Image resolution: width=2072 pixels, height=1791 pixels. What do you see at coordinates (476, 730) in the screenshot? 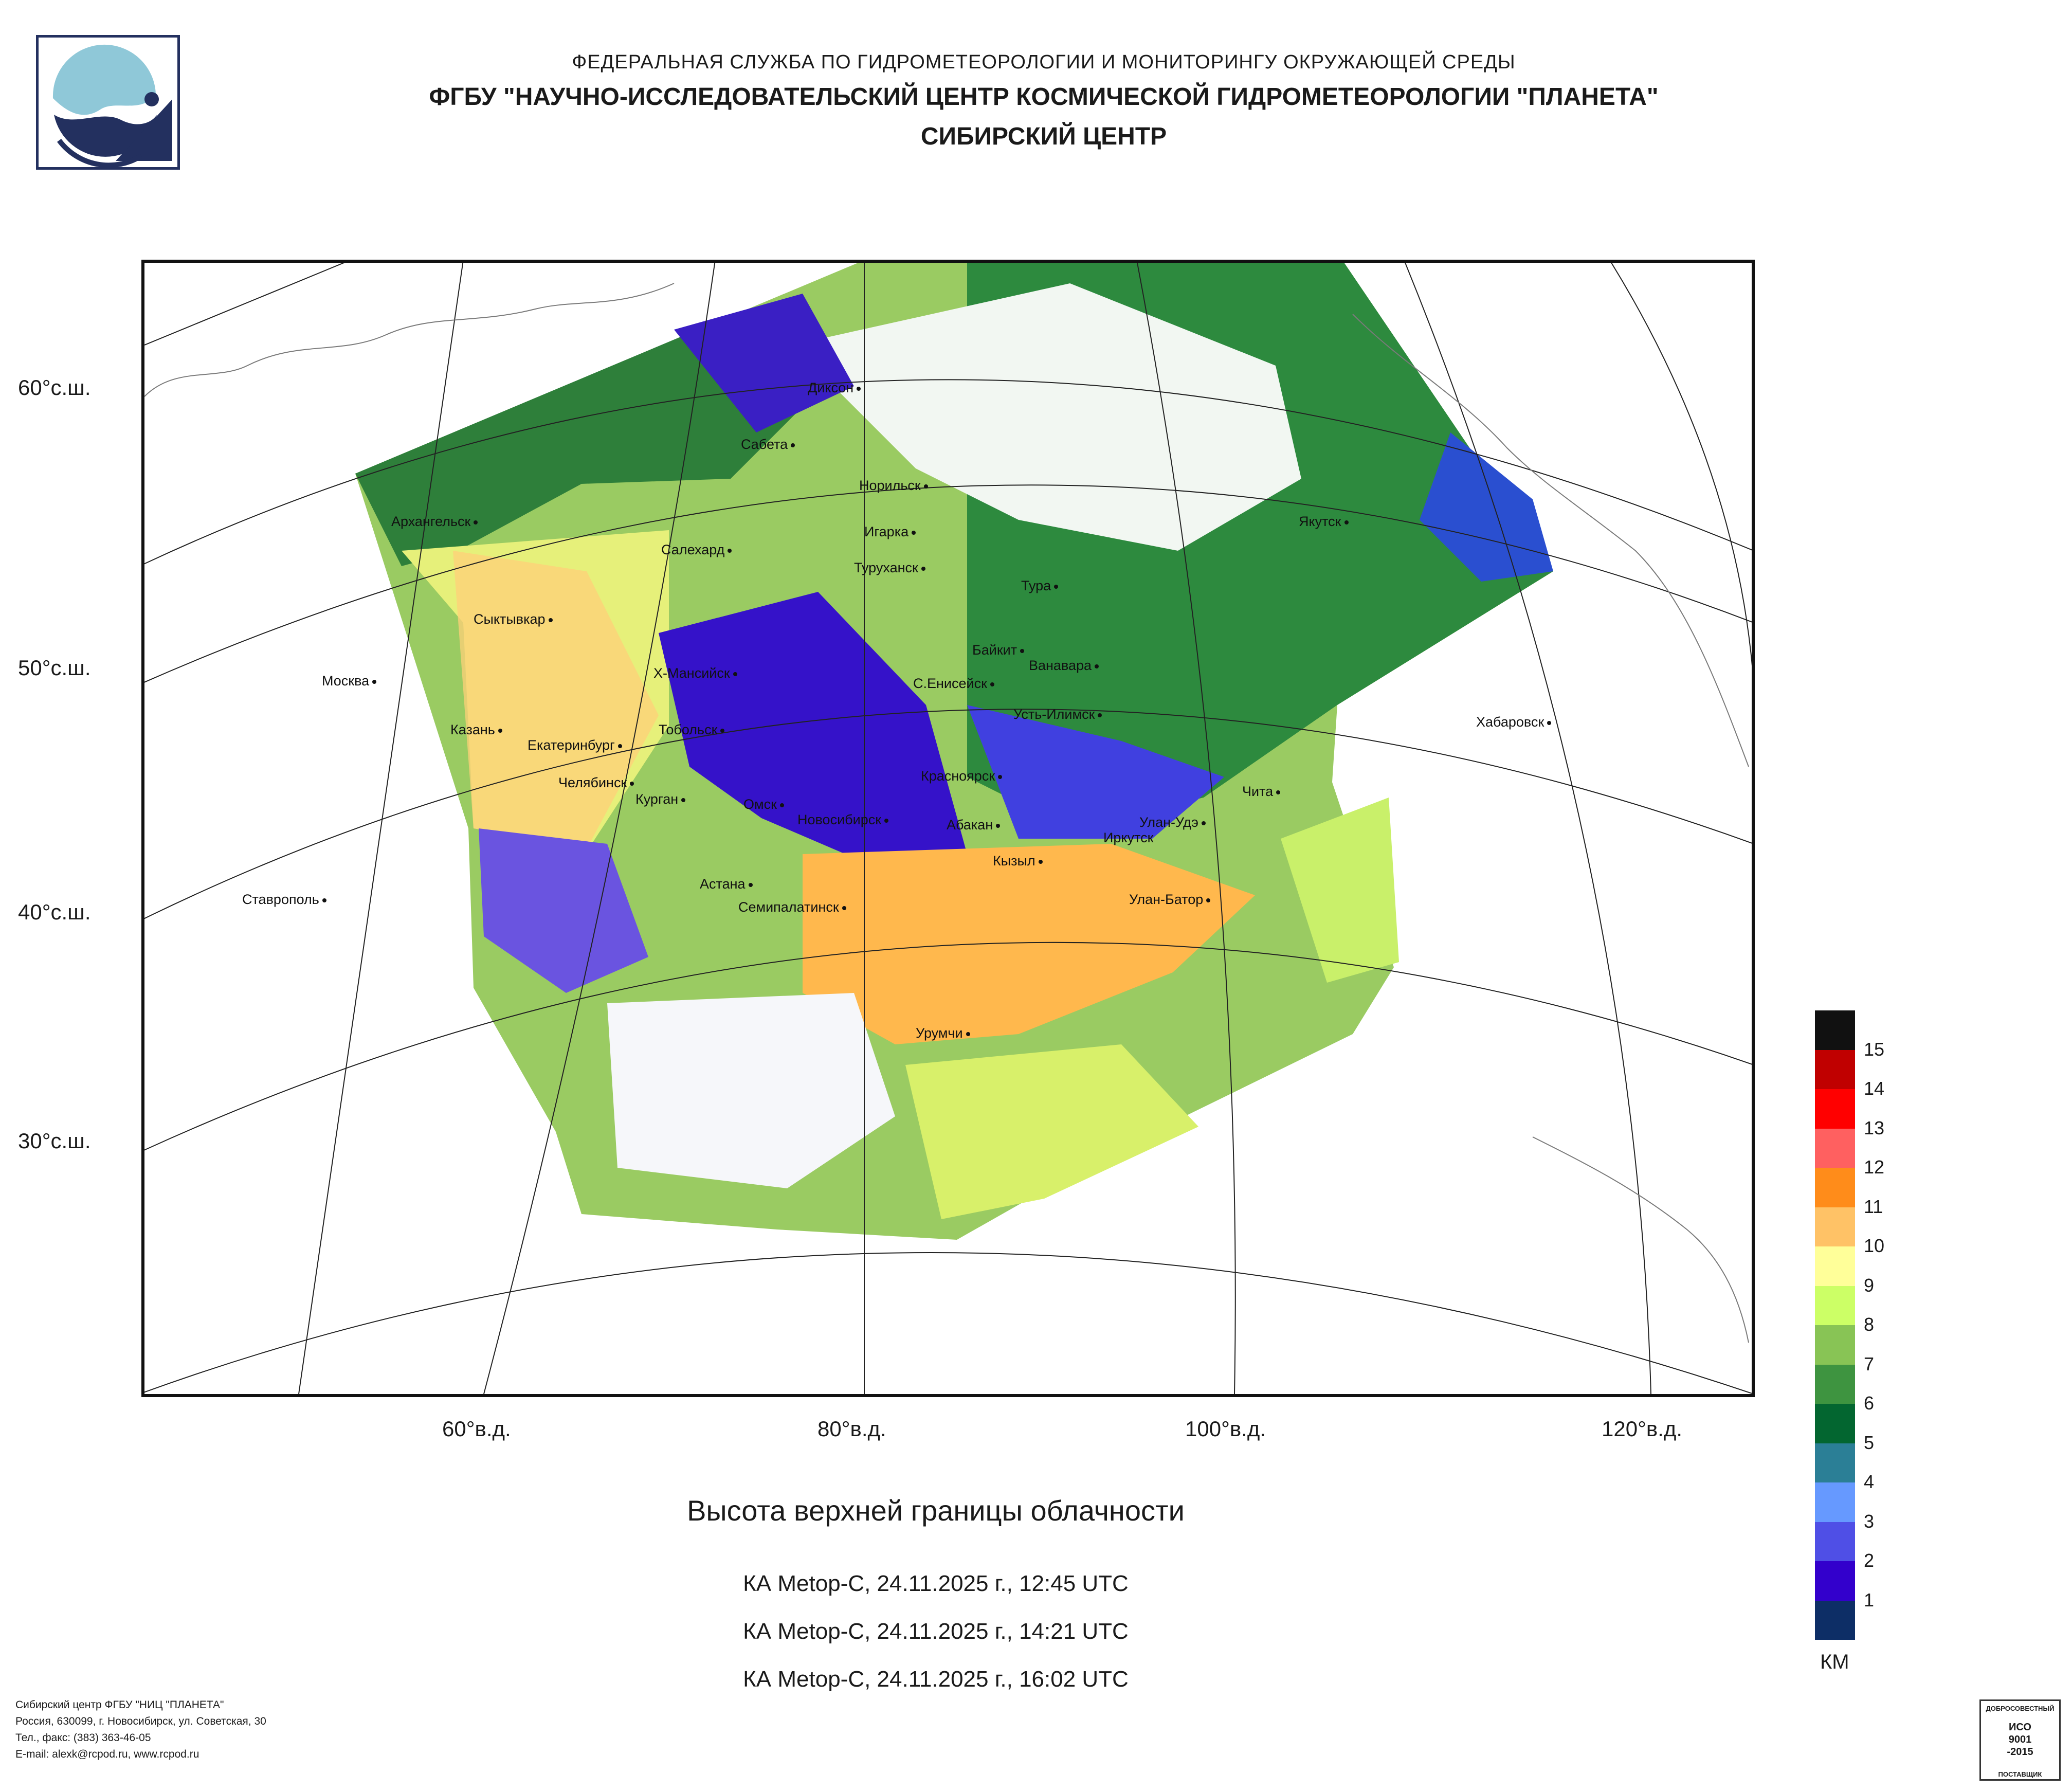
I see `city-label: Казань` at bounding box center [476, 730].